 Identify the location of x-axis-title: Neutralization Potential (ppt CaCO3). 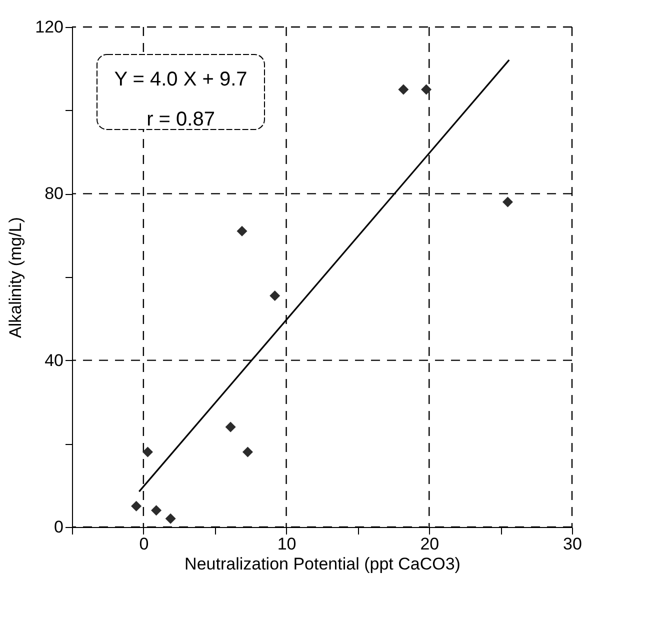
(322, 564).